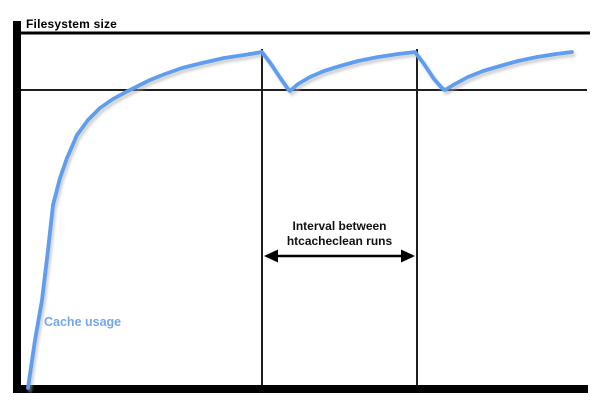 Image resolution: width=600 pixels, height=406 pixels. What do you see at coordinates (408, 256) in the screenshot?
I see `arrow-head-right-icon` at bounding box center [408, 256].